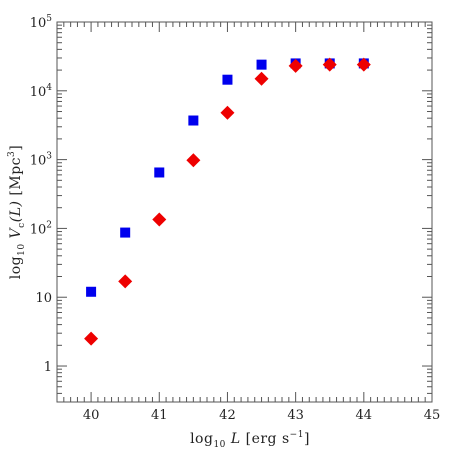 This screenshot has width=458, height=458. I want to click on x-tick-label: 40, so click(91, 415).